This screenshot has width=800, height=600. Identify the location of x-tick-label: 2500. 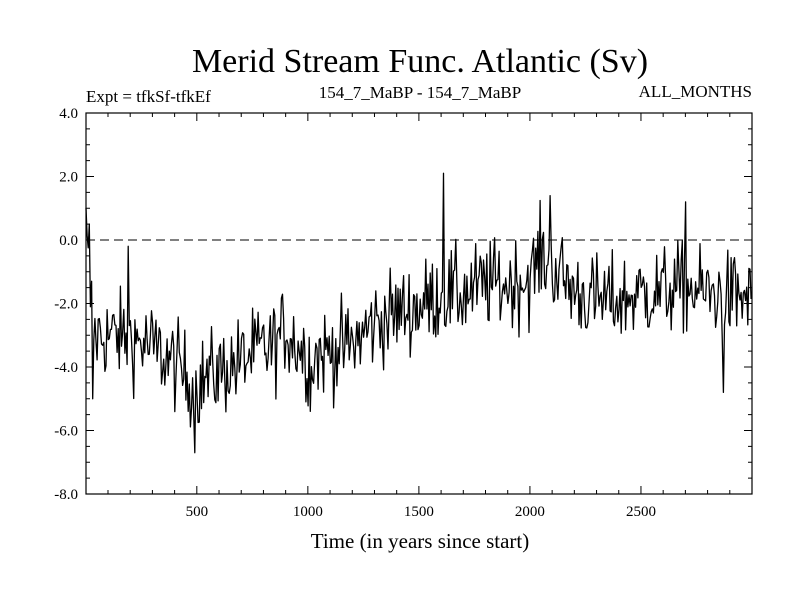
(641, 512).